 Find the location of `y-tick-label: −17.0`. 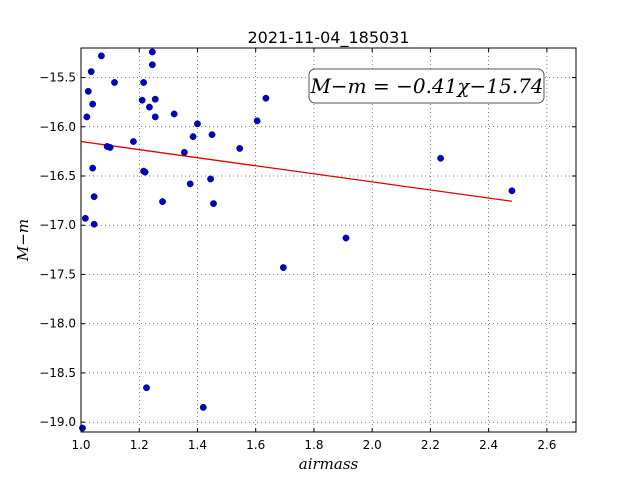

y-tick-label: −17.0 is located at coordinates (57, 225).